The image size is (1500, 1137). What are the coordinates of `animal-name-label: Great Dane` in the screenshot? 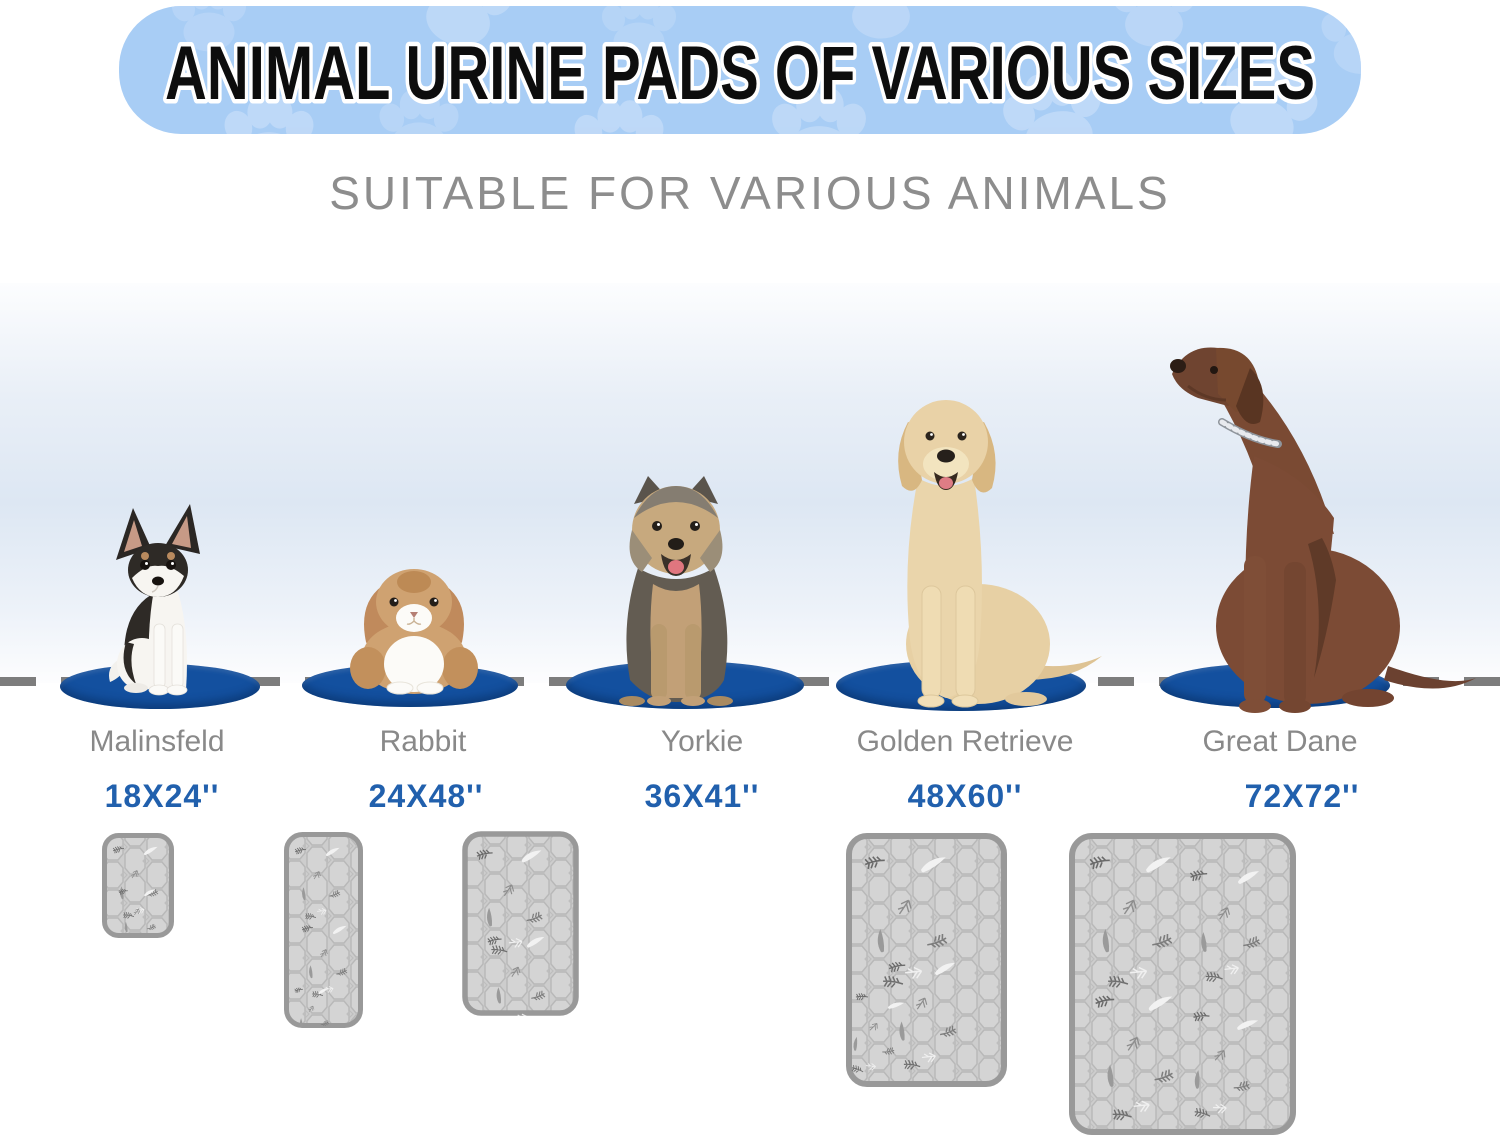 It's located at (1280, 741).